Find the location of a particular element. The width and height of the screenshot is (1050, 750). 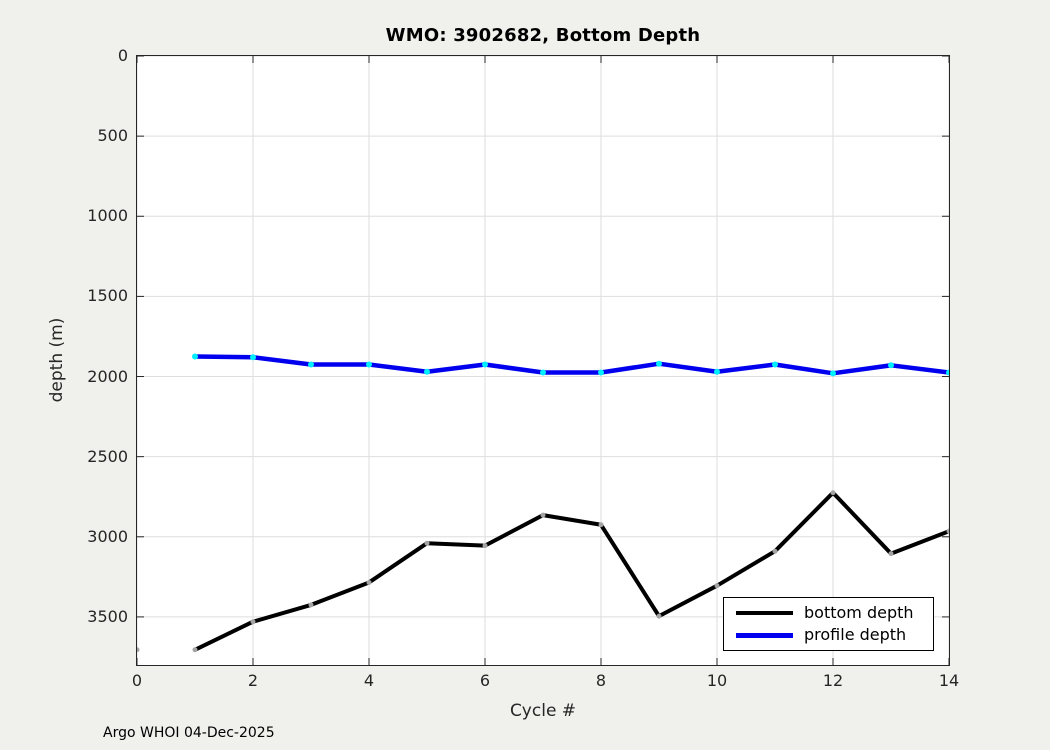

legend-entry-profile-depth: profile depth is located at coordinates (828, 635).